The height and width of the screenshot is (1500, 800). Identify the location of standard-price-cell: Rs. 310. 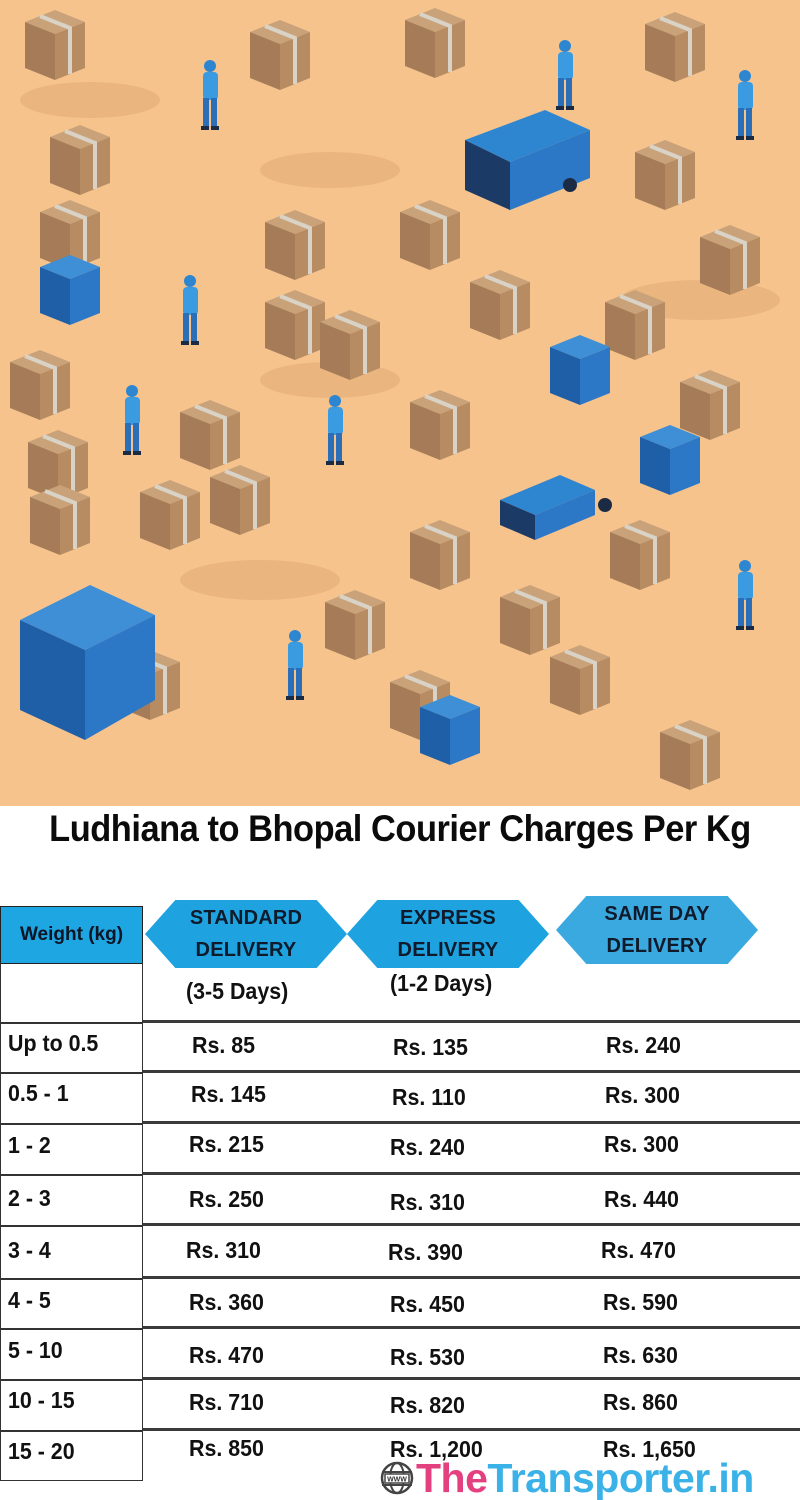
(223, 1250).